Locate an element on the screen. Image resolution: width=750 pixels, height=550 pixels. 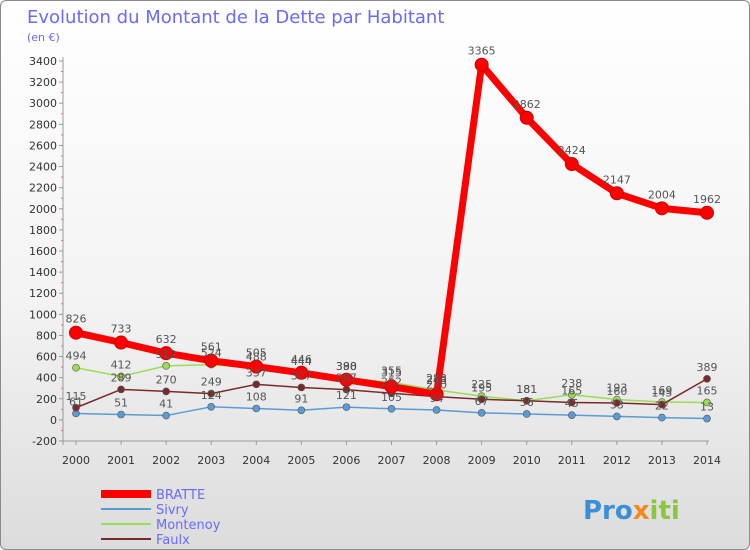
data-label-faulx: 287 is located at coordinates (346, 378).